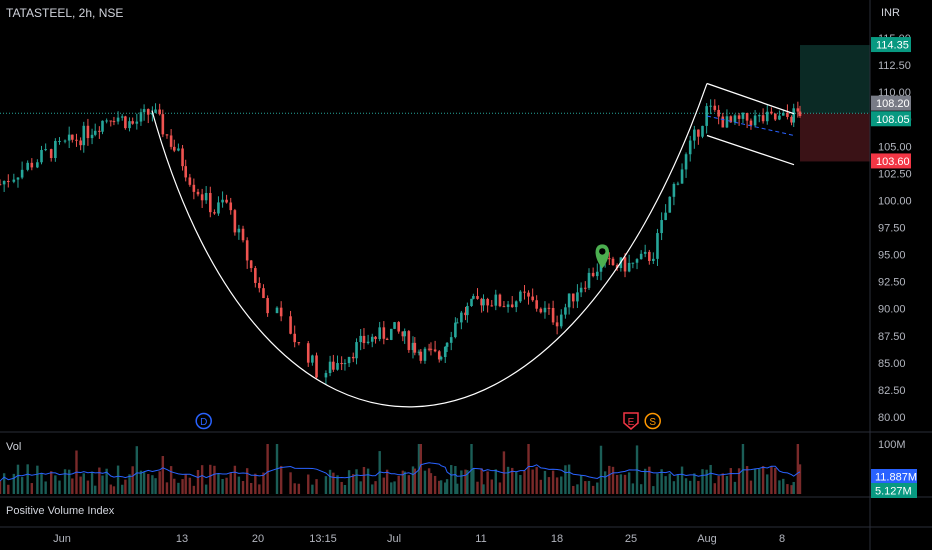 The height and width of the screenshot is (550, 932). Describe the element at coordinates (835, 137) in the screenshot. I see `stop-zone` at that location.